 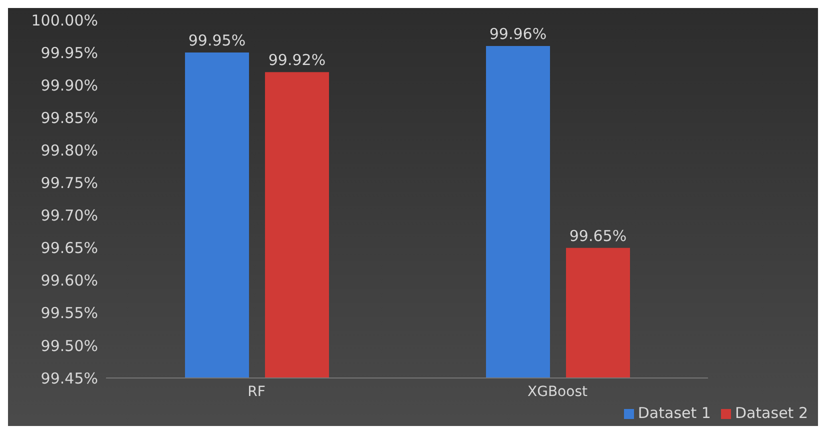 I want to click on y-tick-label: 100.00%, so click(x=64, y=20).